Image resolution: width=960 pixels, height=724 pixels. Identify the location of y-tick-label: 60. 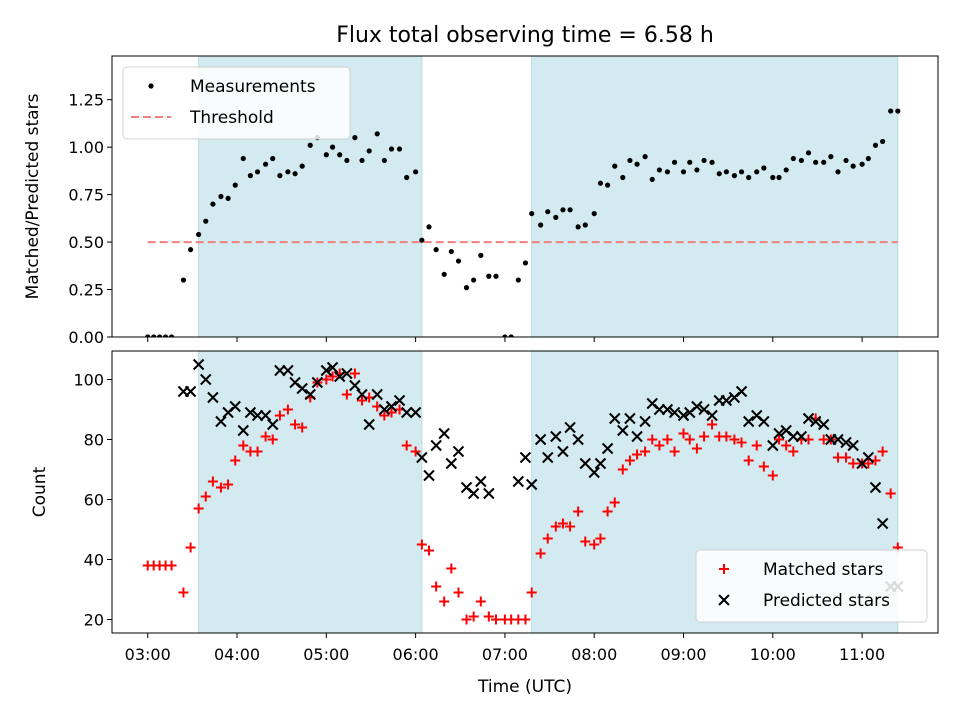
(94, 500).